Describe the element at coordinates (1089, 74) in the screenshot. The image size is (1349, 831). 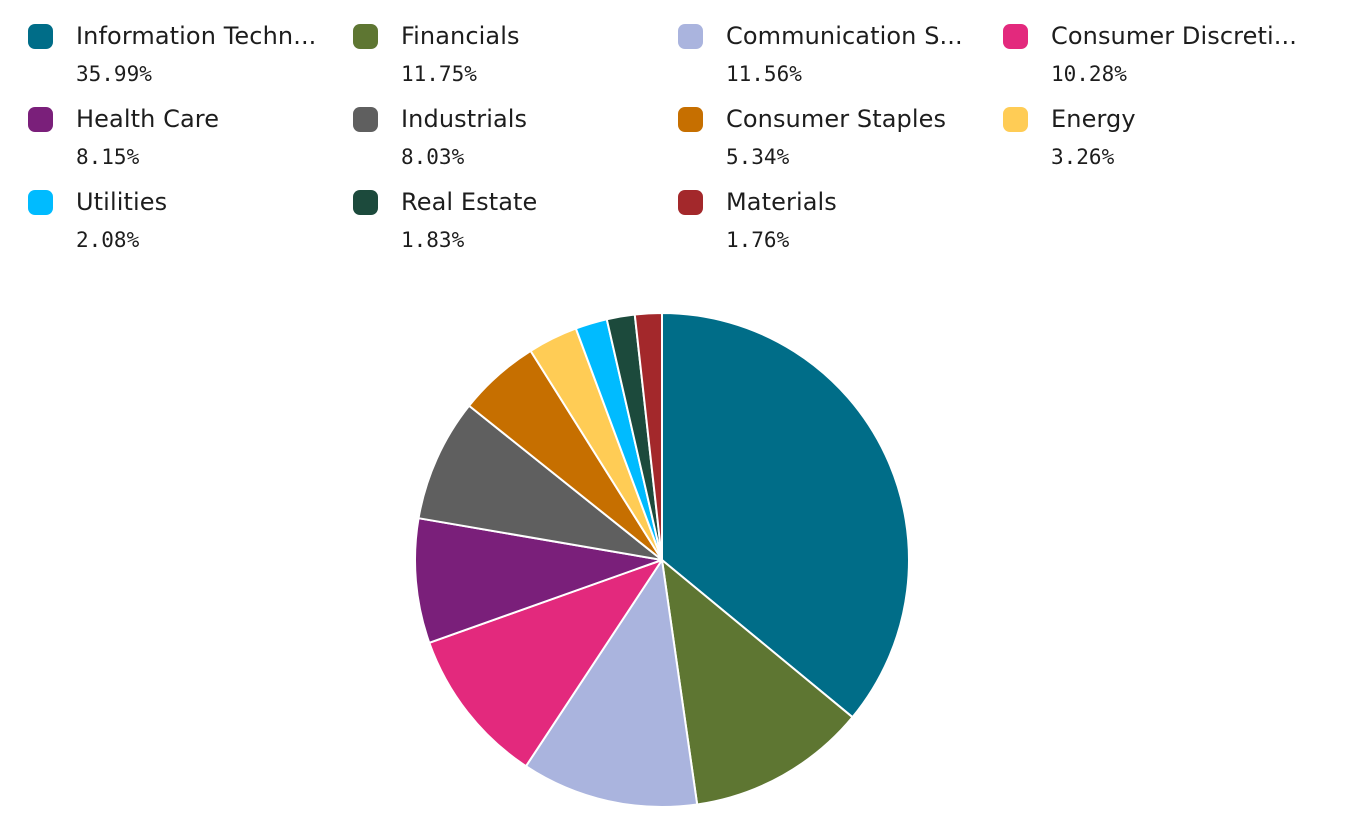
I see `legend-value: 10.28%` at that location.